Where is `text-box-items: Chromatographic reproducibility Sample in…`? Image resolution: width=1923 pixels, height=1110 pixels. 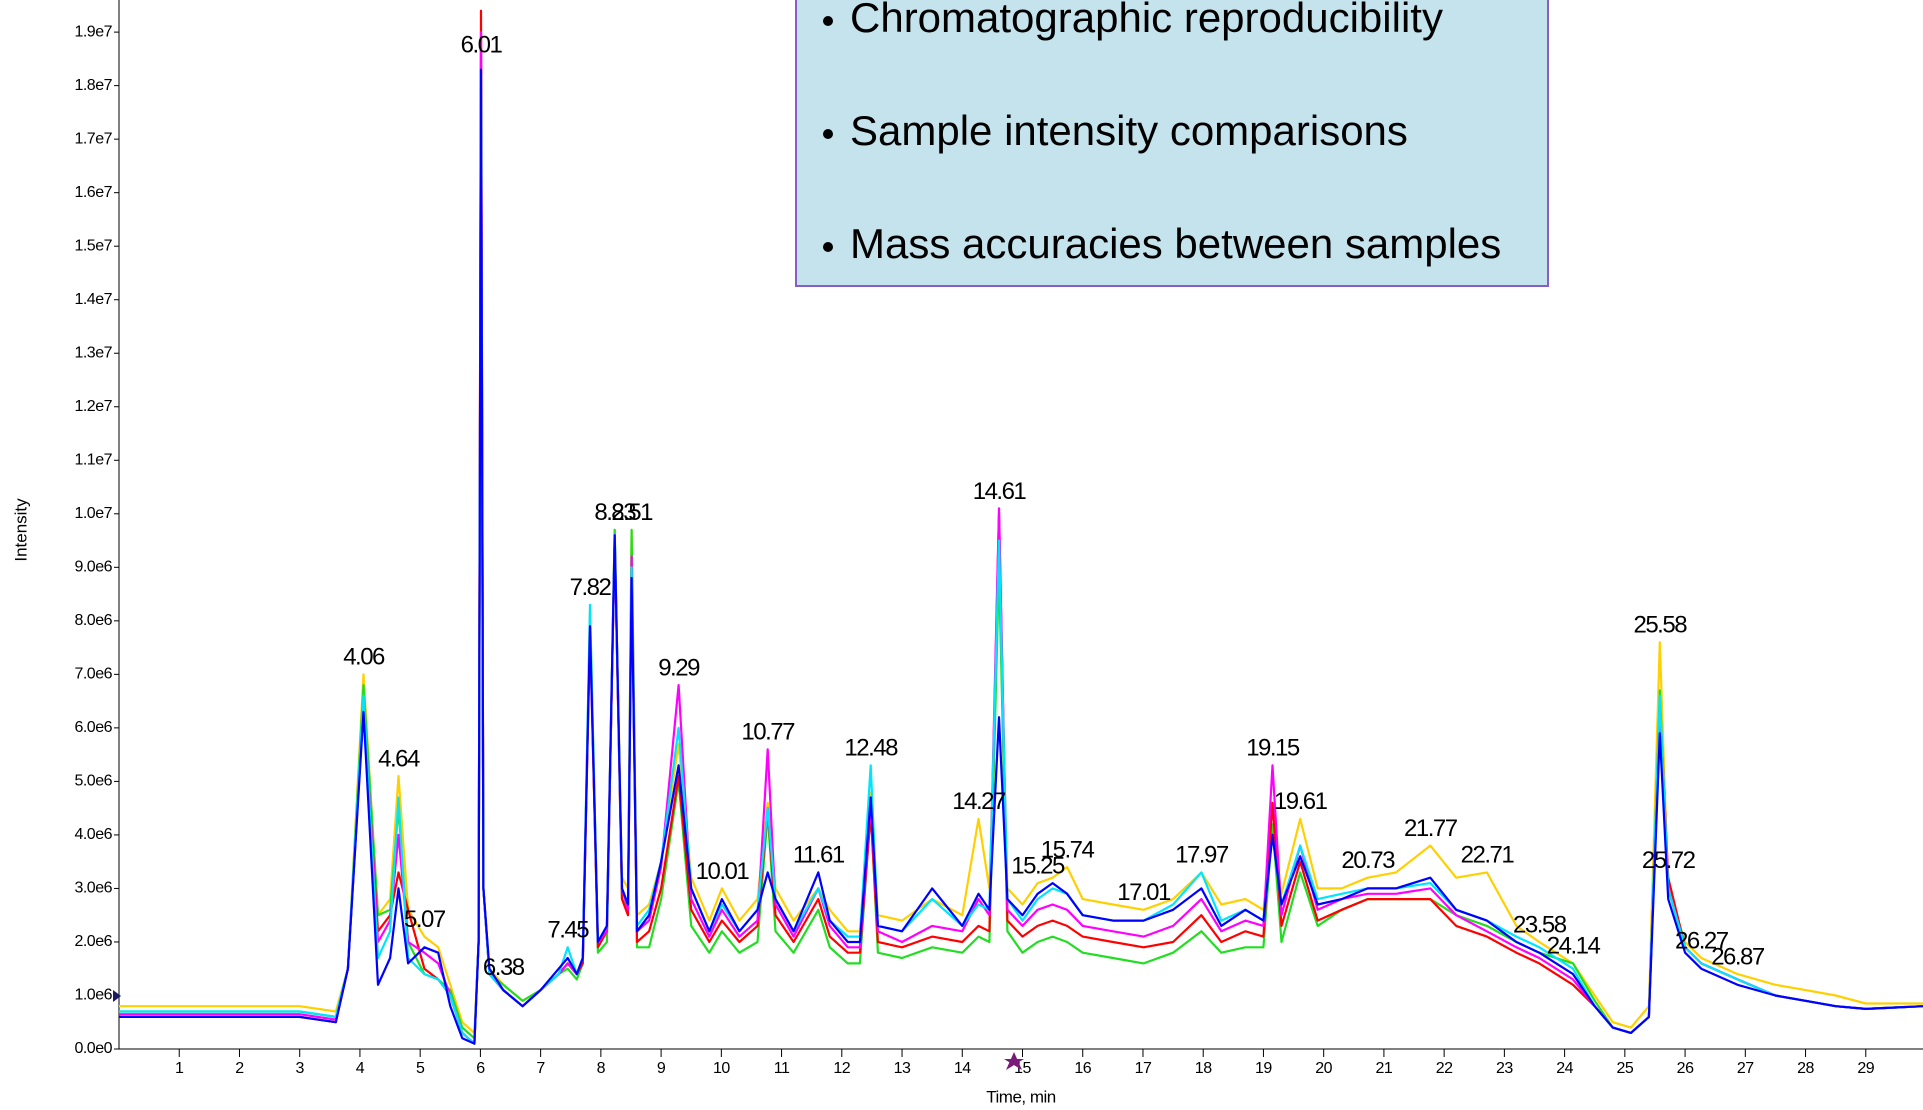 text-box-items: Chromatographic reproducibility Sample in… is located at coordinates (1162, 133).